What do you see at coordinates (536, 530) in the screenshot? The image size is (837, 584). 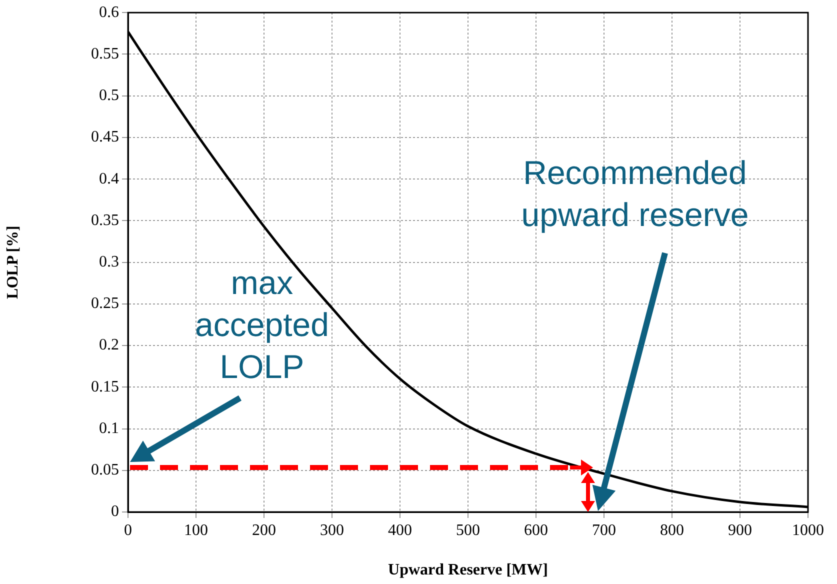 I see `x-tick-label: 600` at bounding box center [536, 530].